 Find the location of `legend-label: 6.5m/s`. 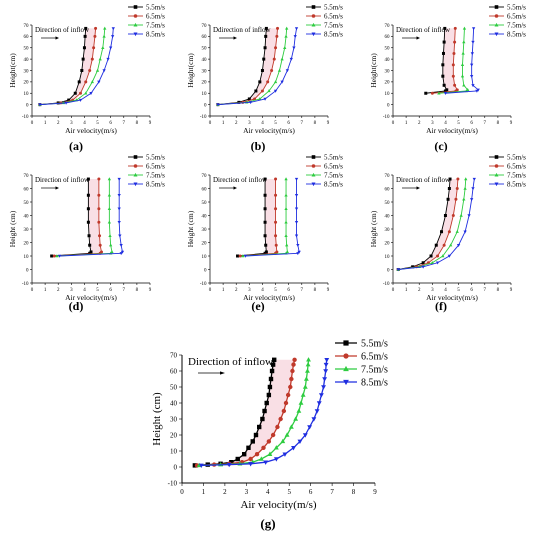

legend-label: 6.5m/s is located at coordinates (155, 167).